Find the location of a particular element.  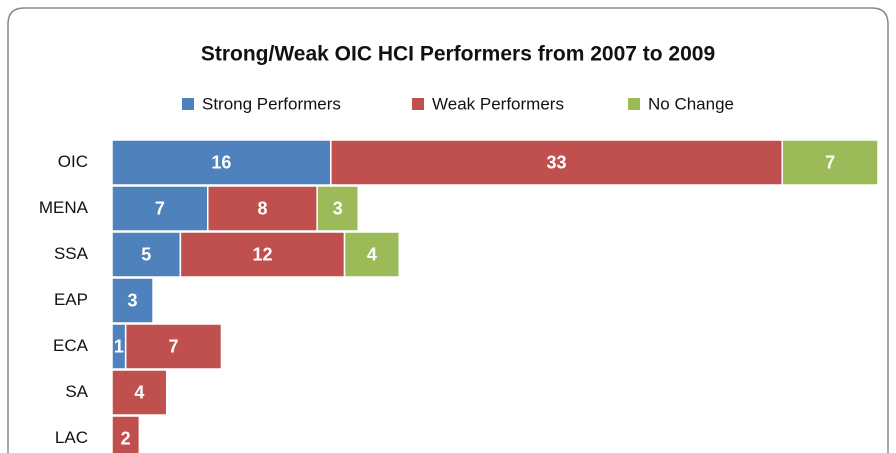

data-label: 2 is located at coordinates (126, 438).